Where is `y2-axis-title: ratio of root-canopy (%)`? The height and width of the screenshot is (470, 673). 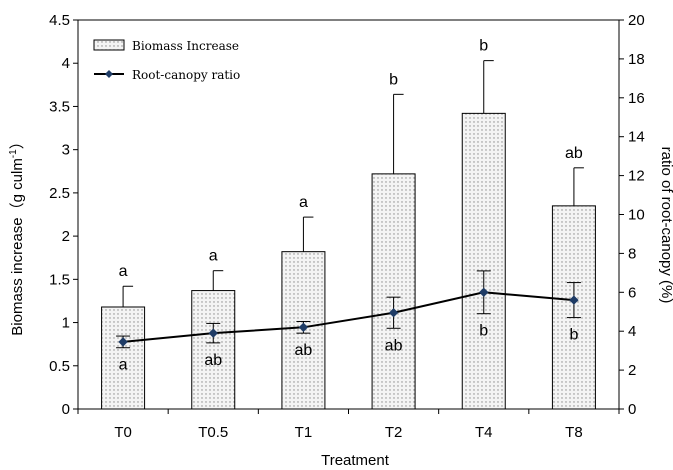
y2-axis-title: ratio of root-canopy (%) is located at coordinates (665, 225).